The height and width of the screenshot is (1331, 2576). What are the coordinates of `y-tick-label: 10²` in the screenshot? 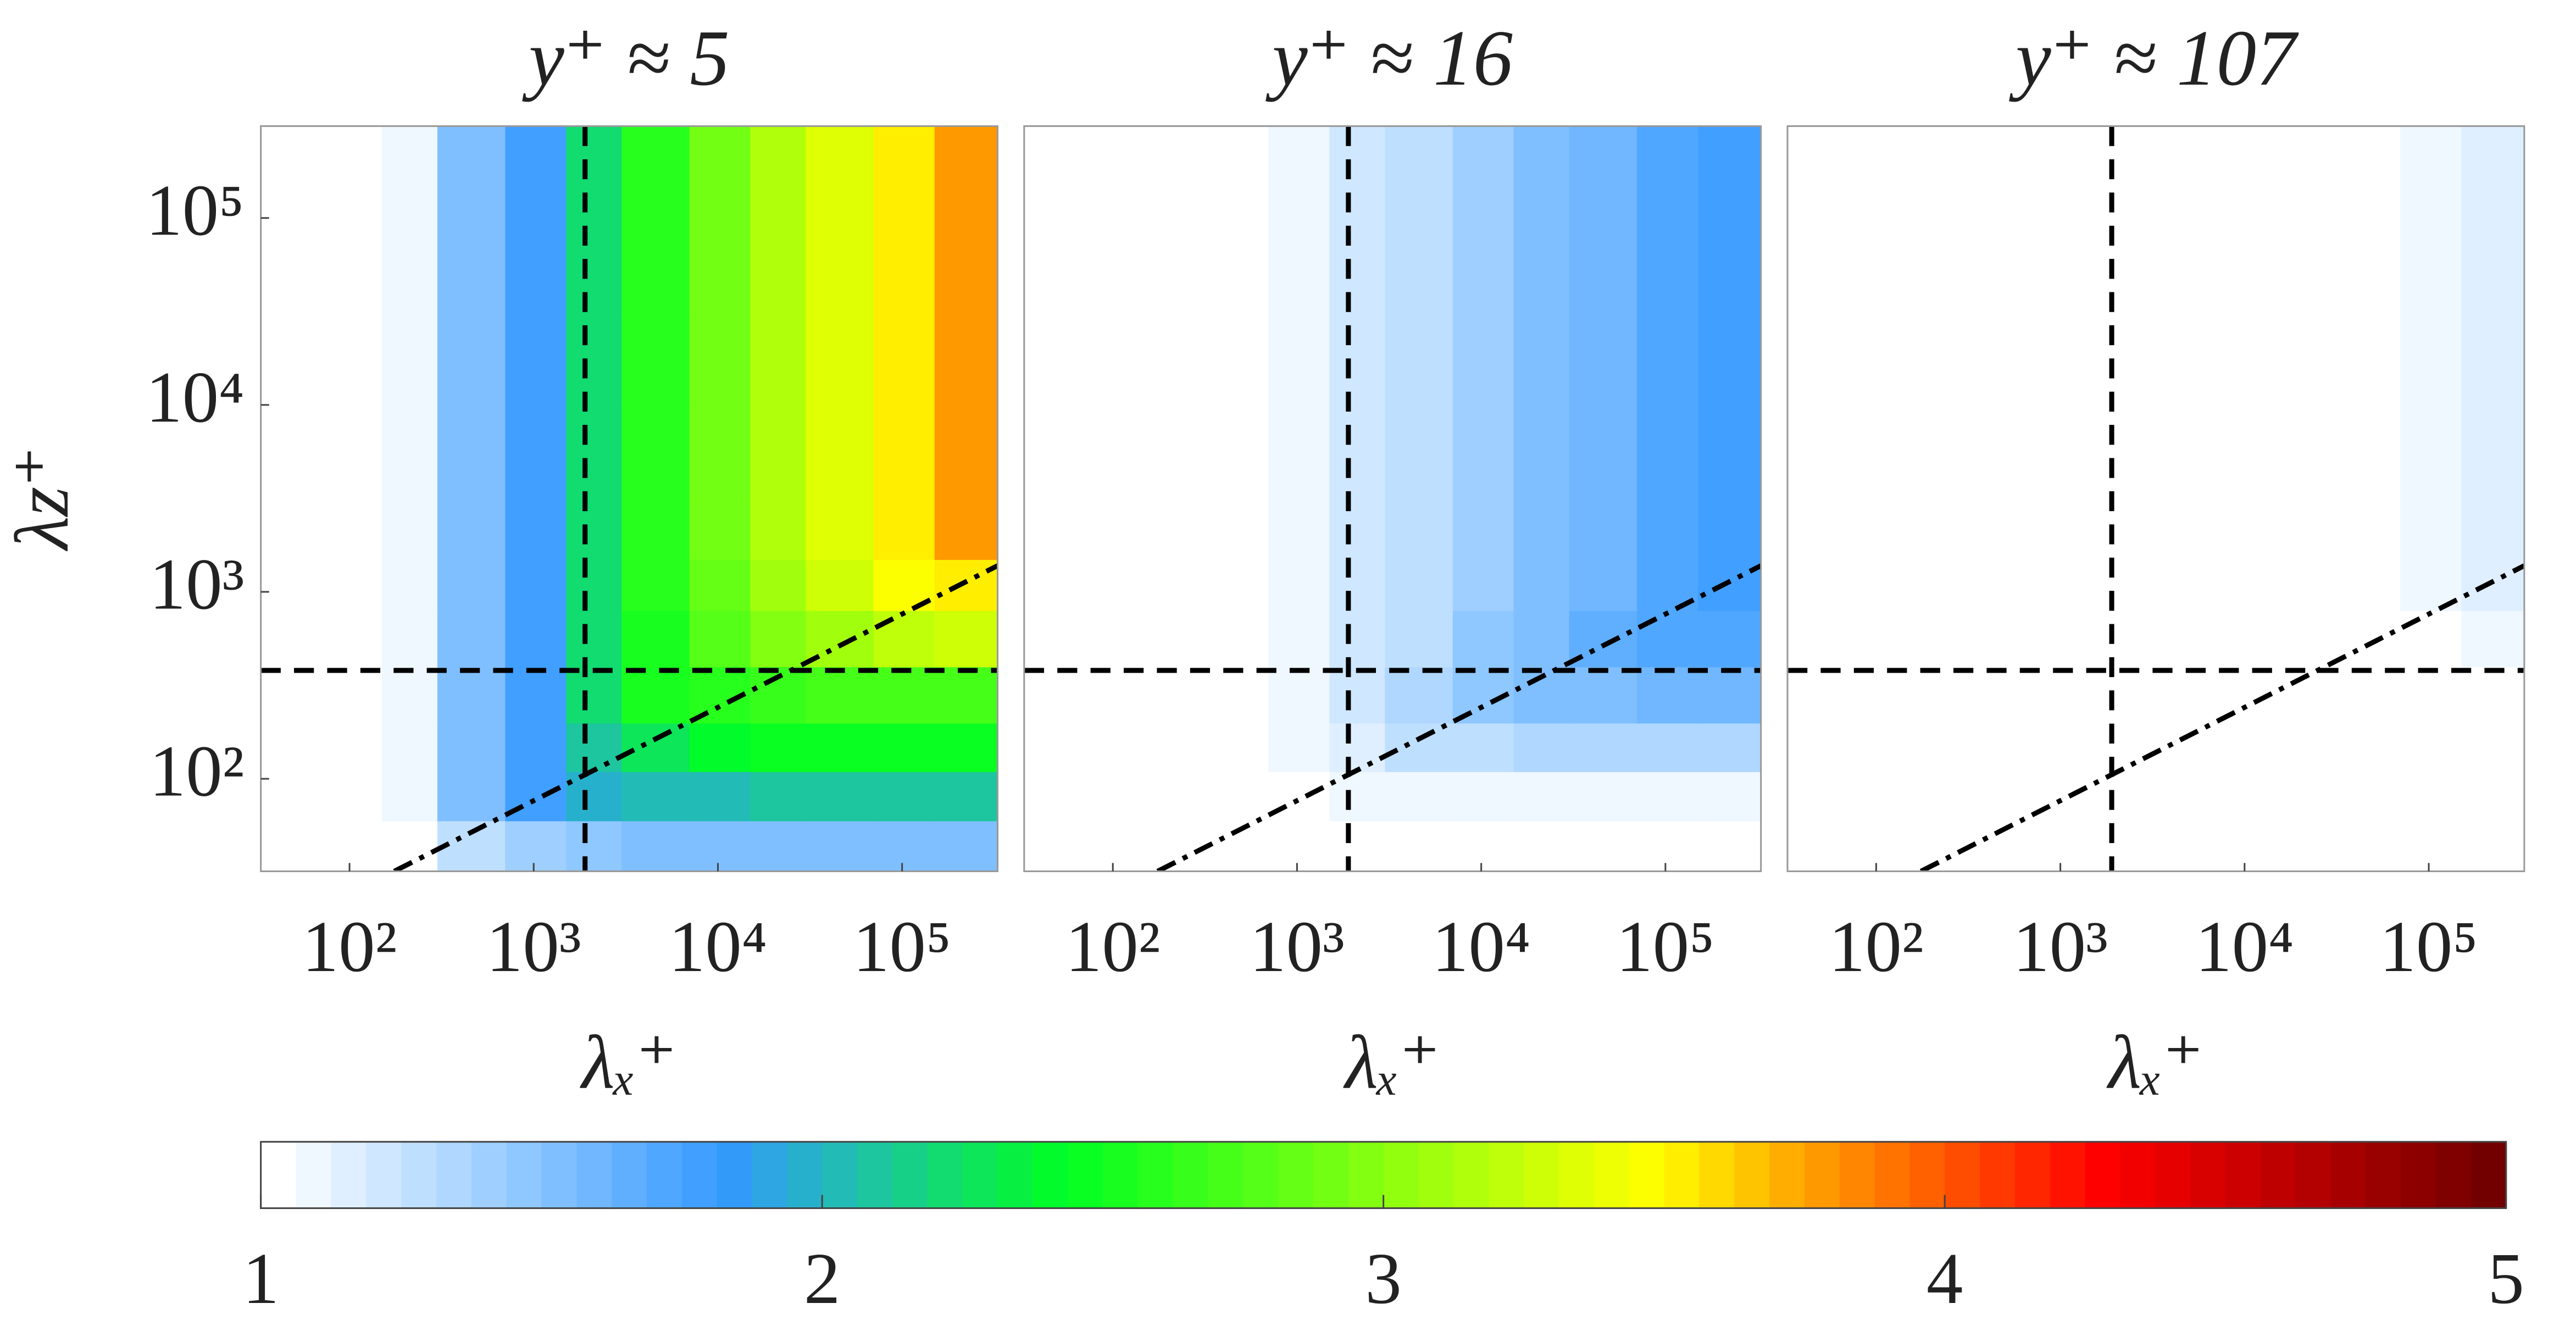 It's located at (197, 771).